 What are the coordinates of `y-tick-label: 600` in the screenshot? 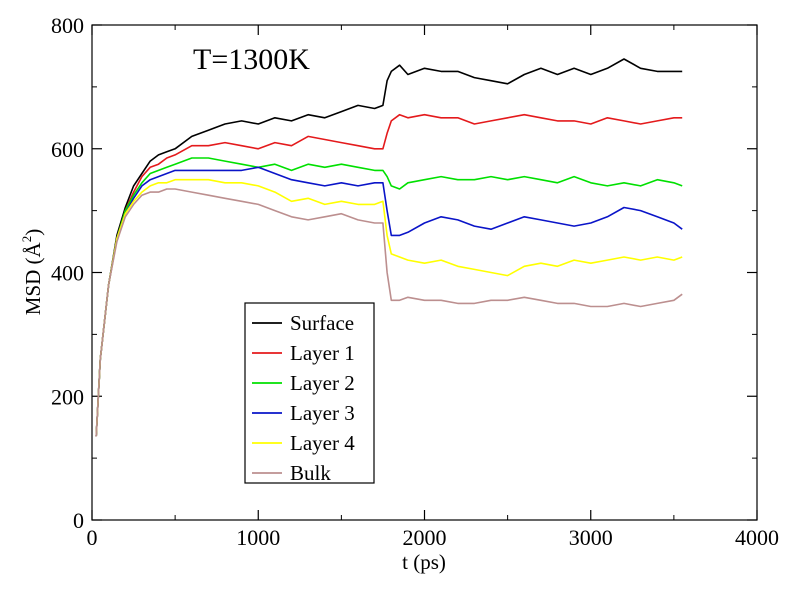 It's located at (67, 149).